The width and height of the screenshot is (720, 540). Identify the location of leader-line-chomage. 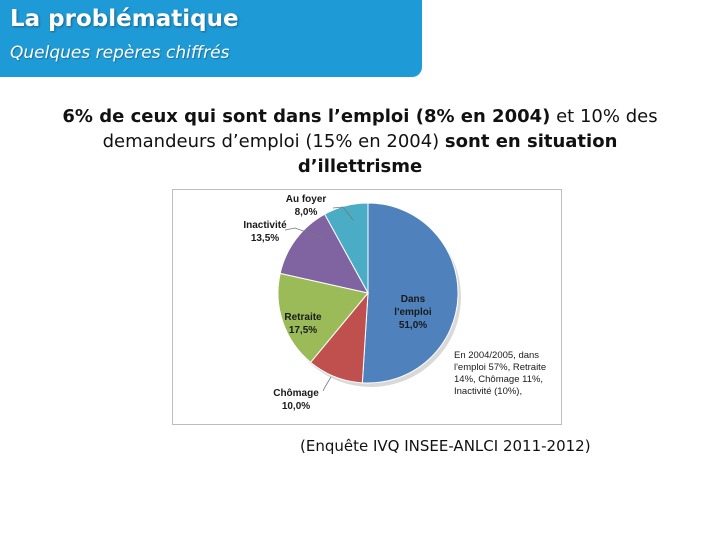
(327, 384).